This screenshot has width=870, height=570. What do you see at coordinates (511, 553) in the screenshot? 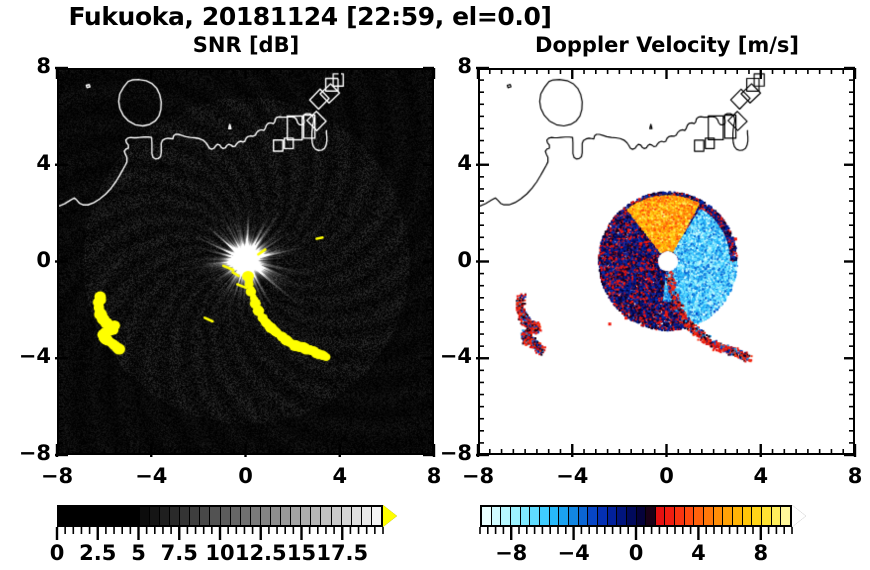
I see `colorbar-tick-label: −8` at bounding box center [511, 553].